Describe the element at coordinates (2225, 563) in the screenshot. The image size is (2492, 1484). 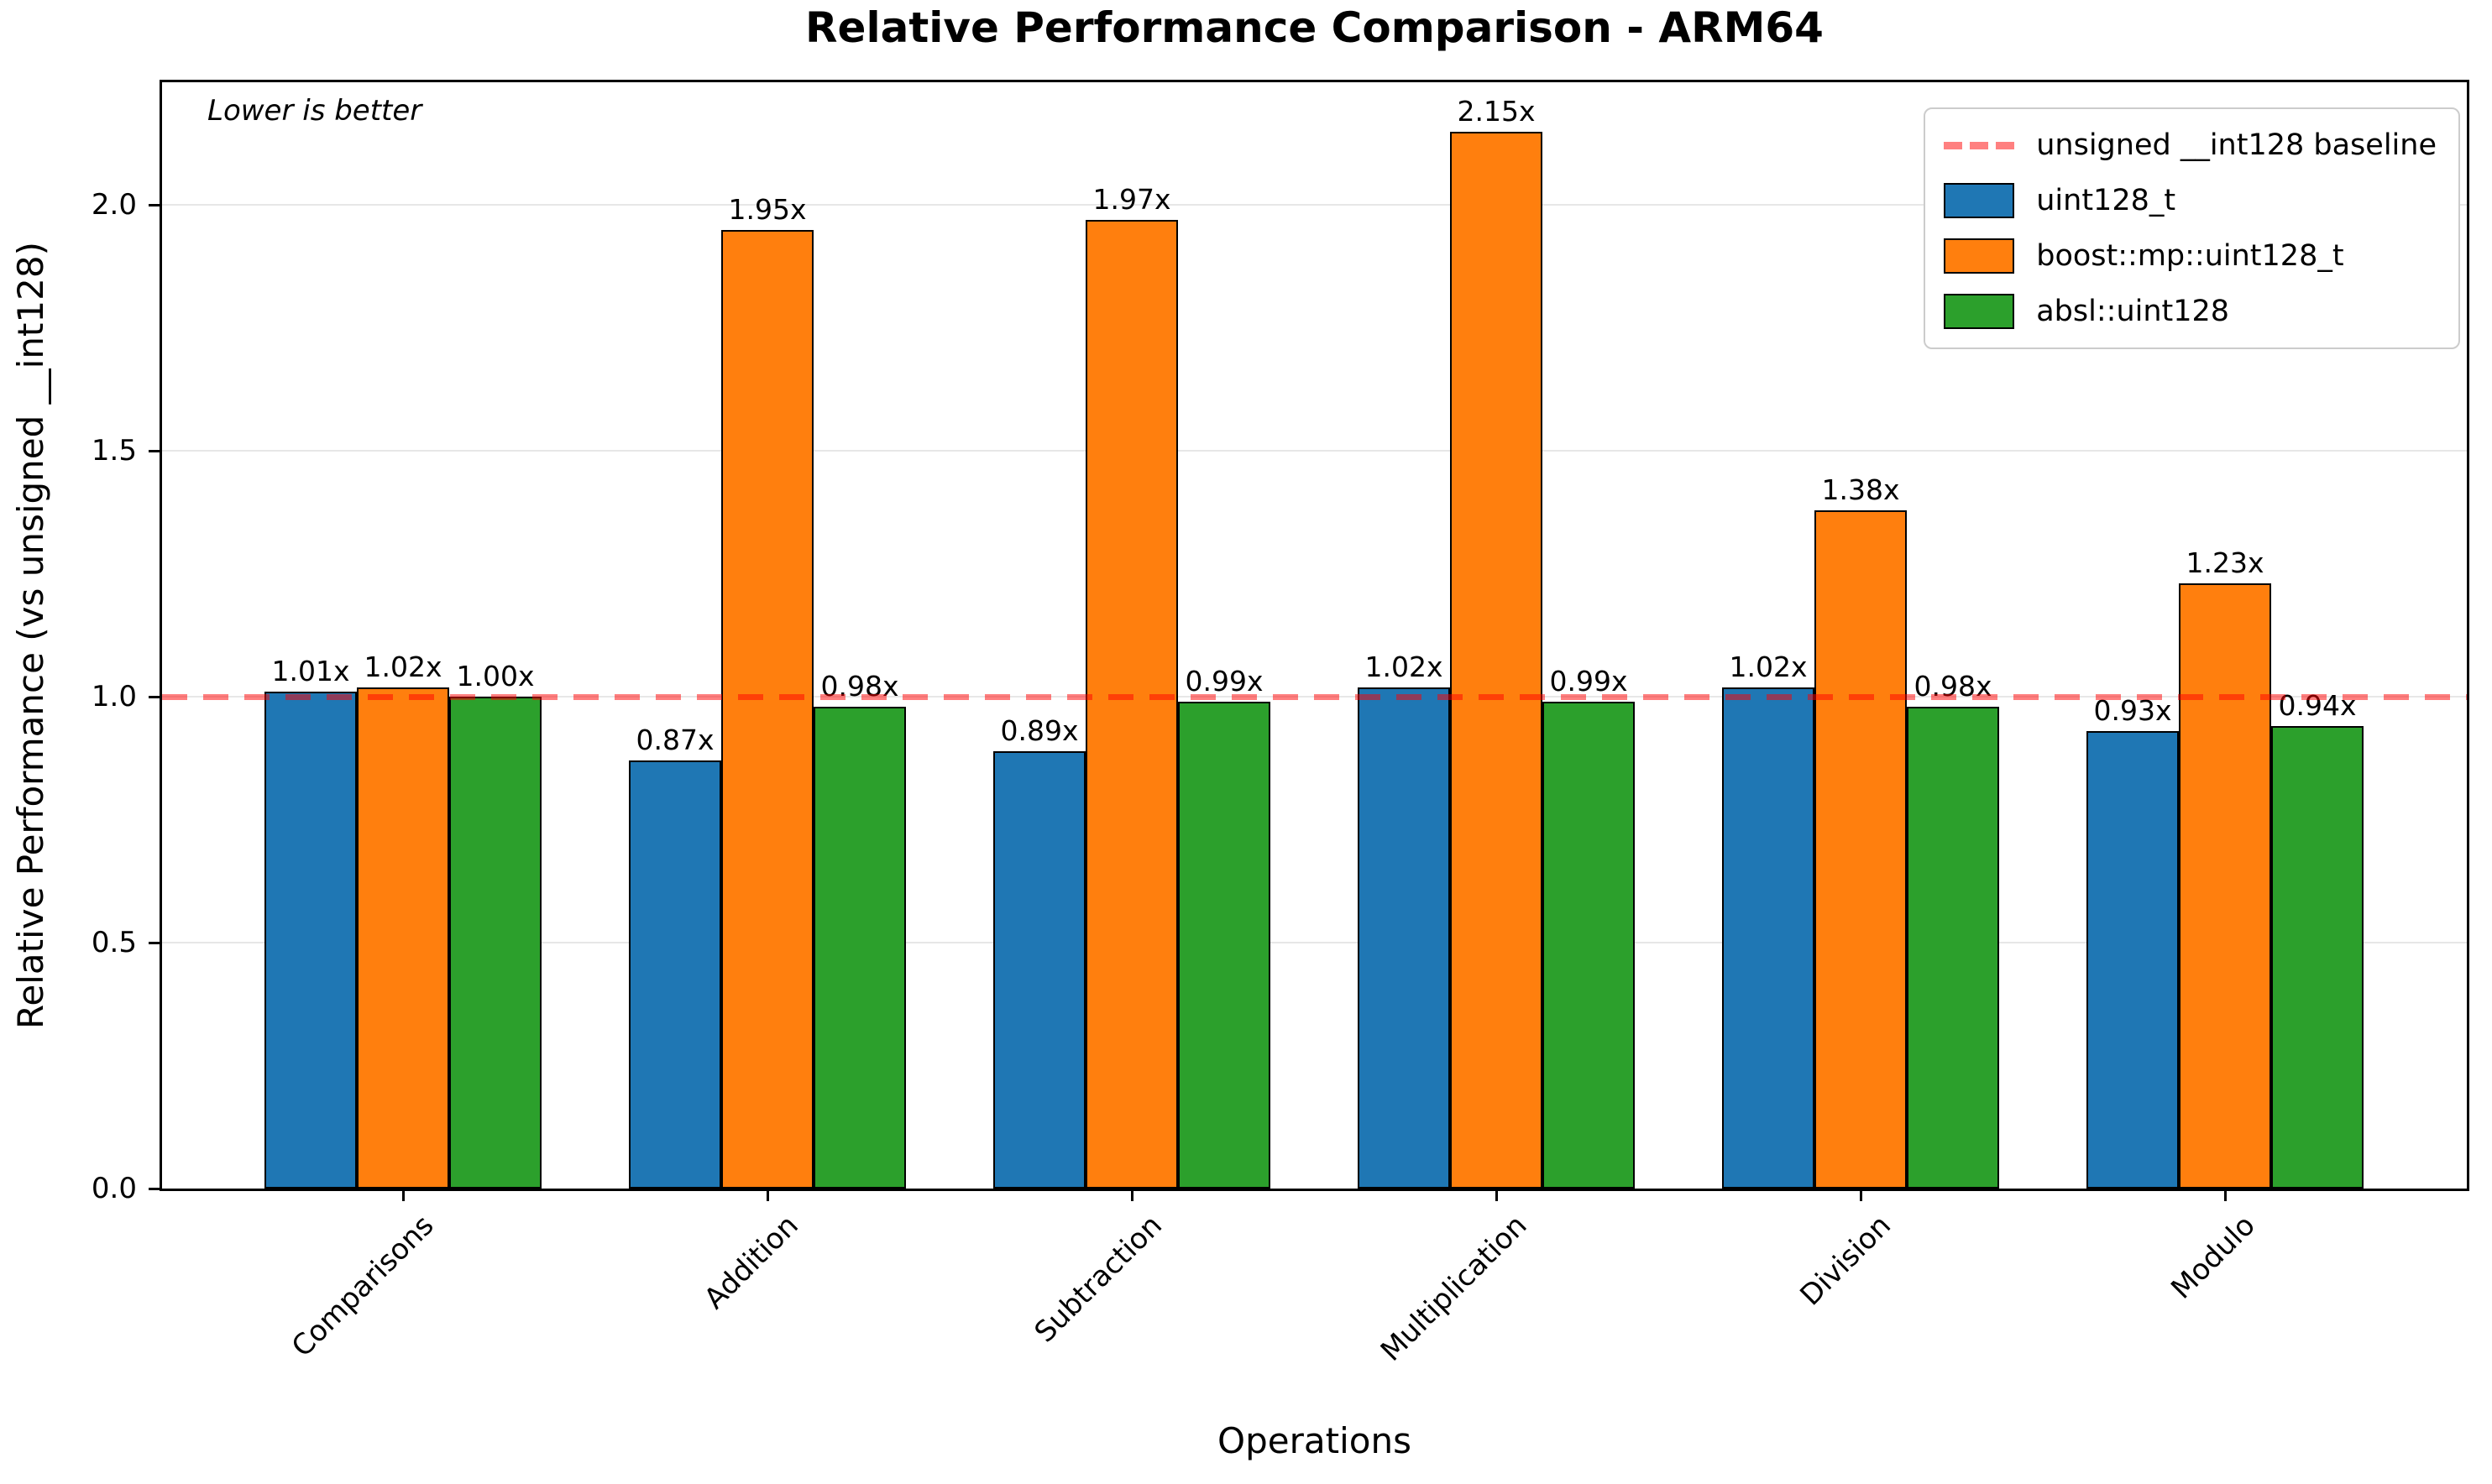
I see `bar-value-label-boost::mp::uint128_t-Modulo: 1.23x` at that location.